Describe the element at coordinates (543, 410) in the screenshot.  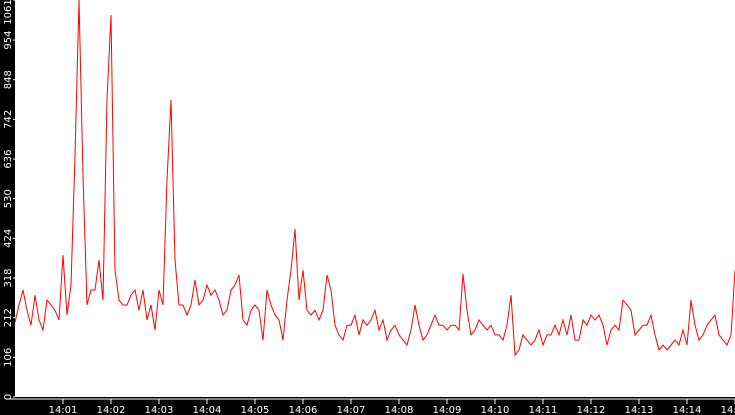
I see `x-tick-label: 14:11` at that location.